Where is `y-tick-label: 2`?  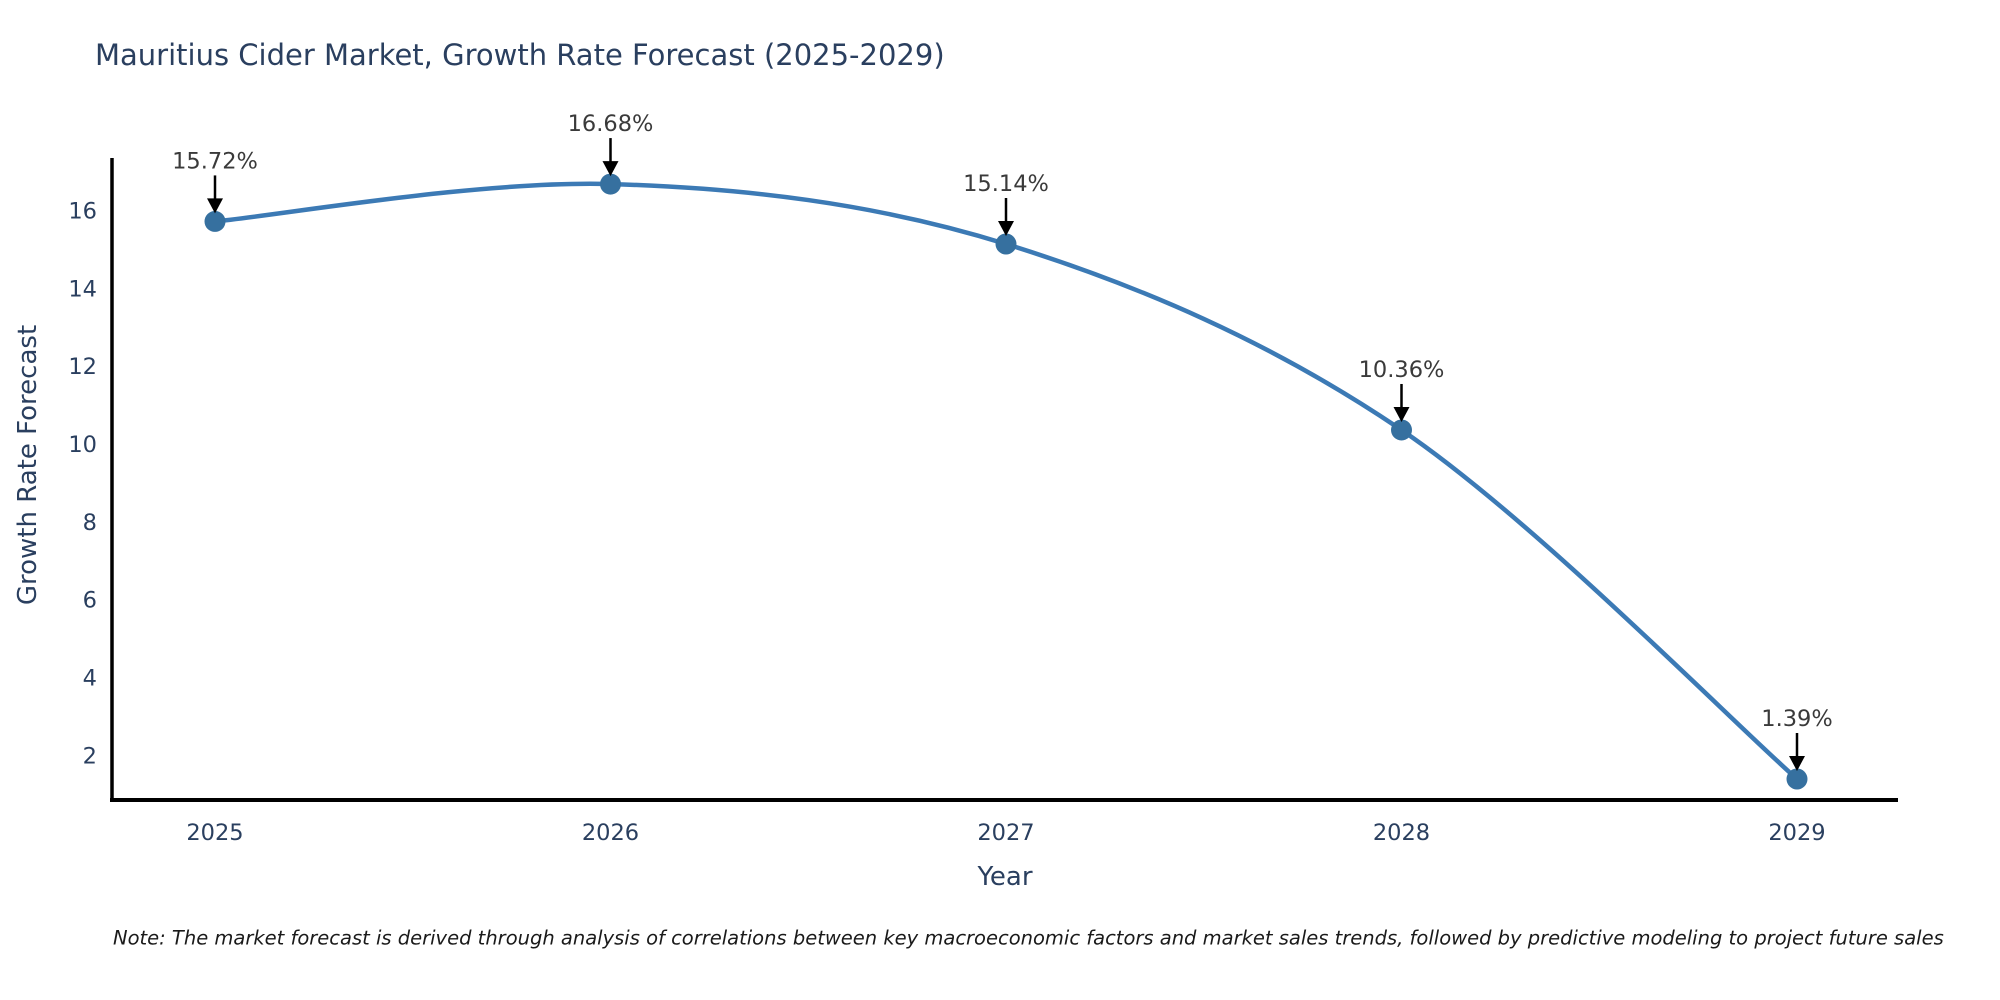
y-tick-label: 2 is located at coordinates (90, 756).